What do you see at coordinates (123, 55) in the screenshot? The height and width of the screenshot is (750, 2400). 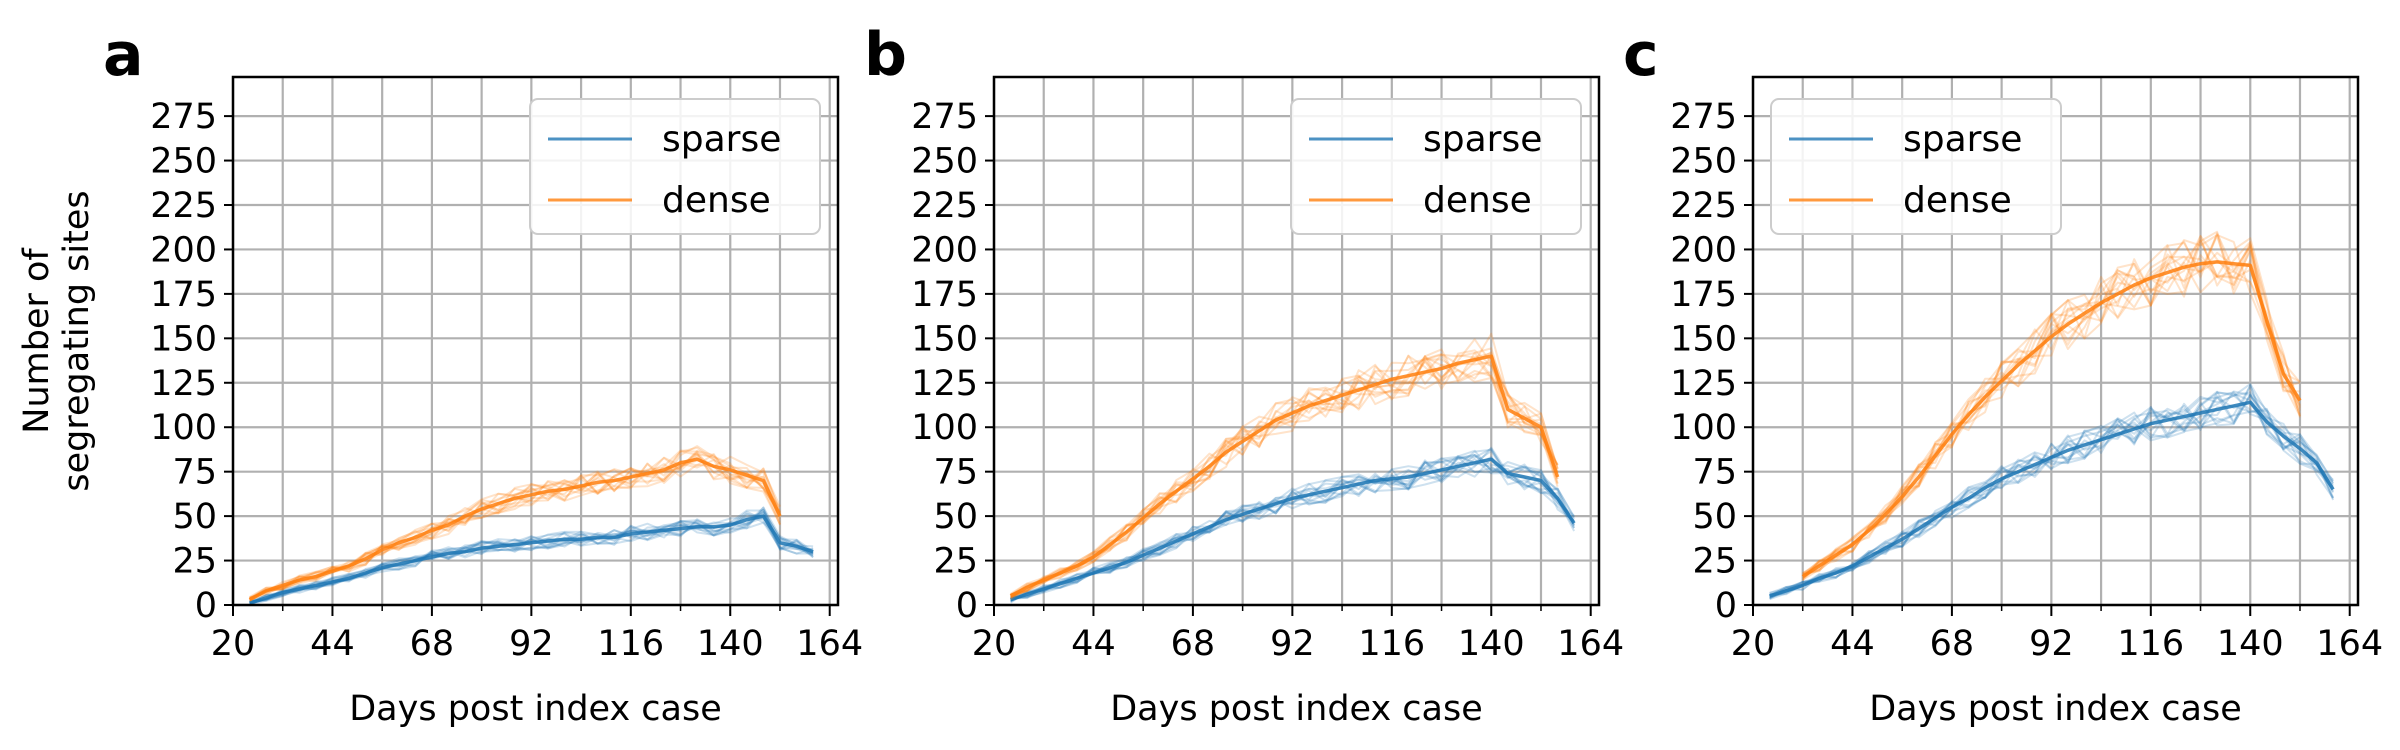 I see `panel-letter: a` at bounding box center [123, 55].